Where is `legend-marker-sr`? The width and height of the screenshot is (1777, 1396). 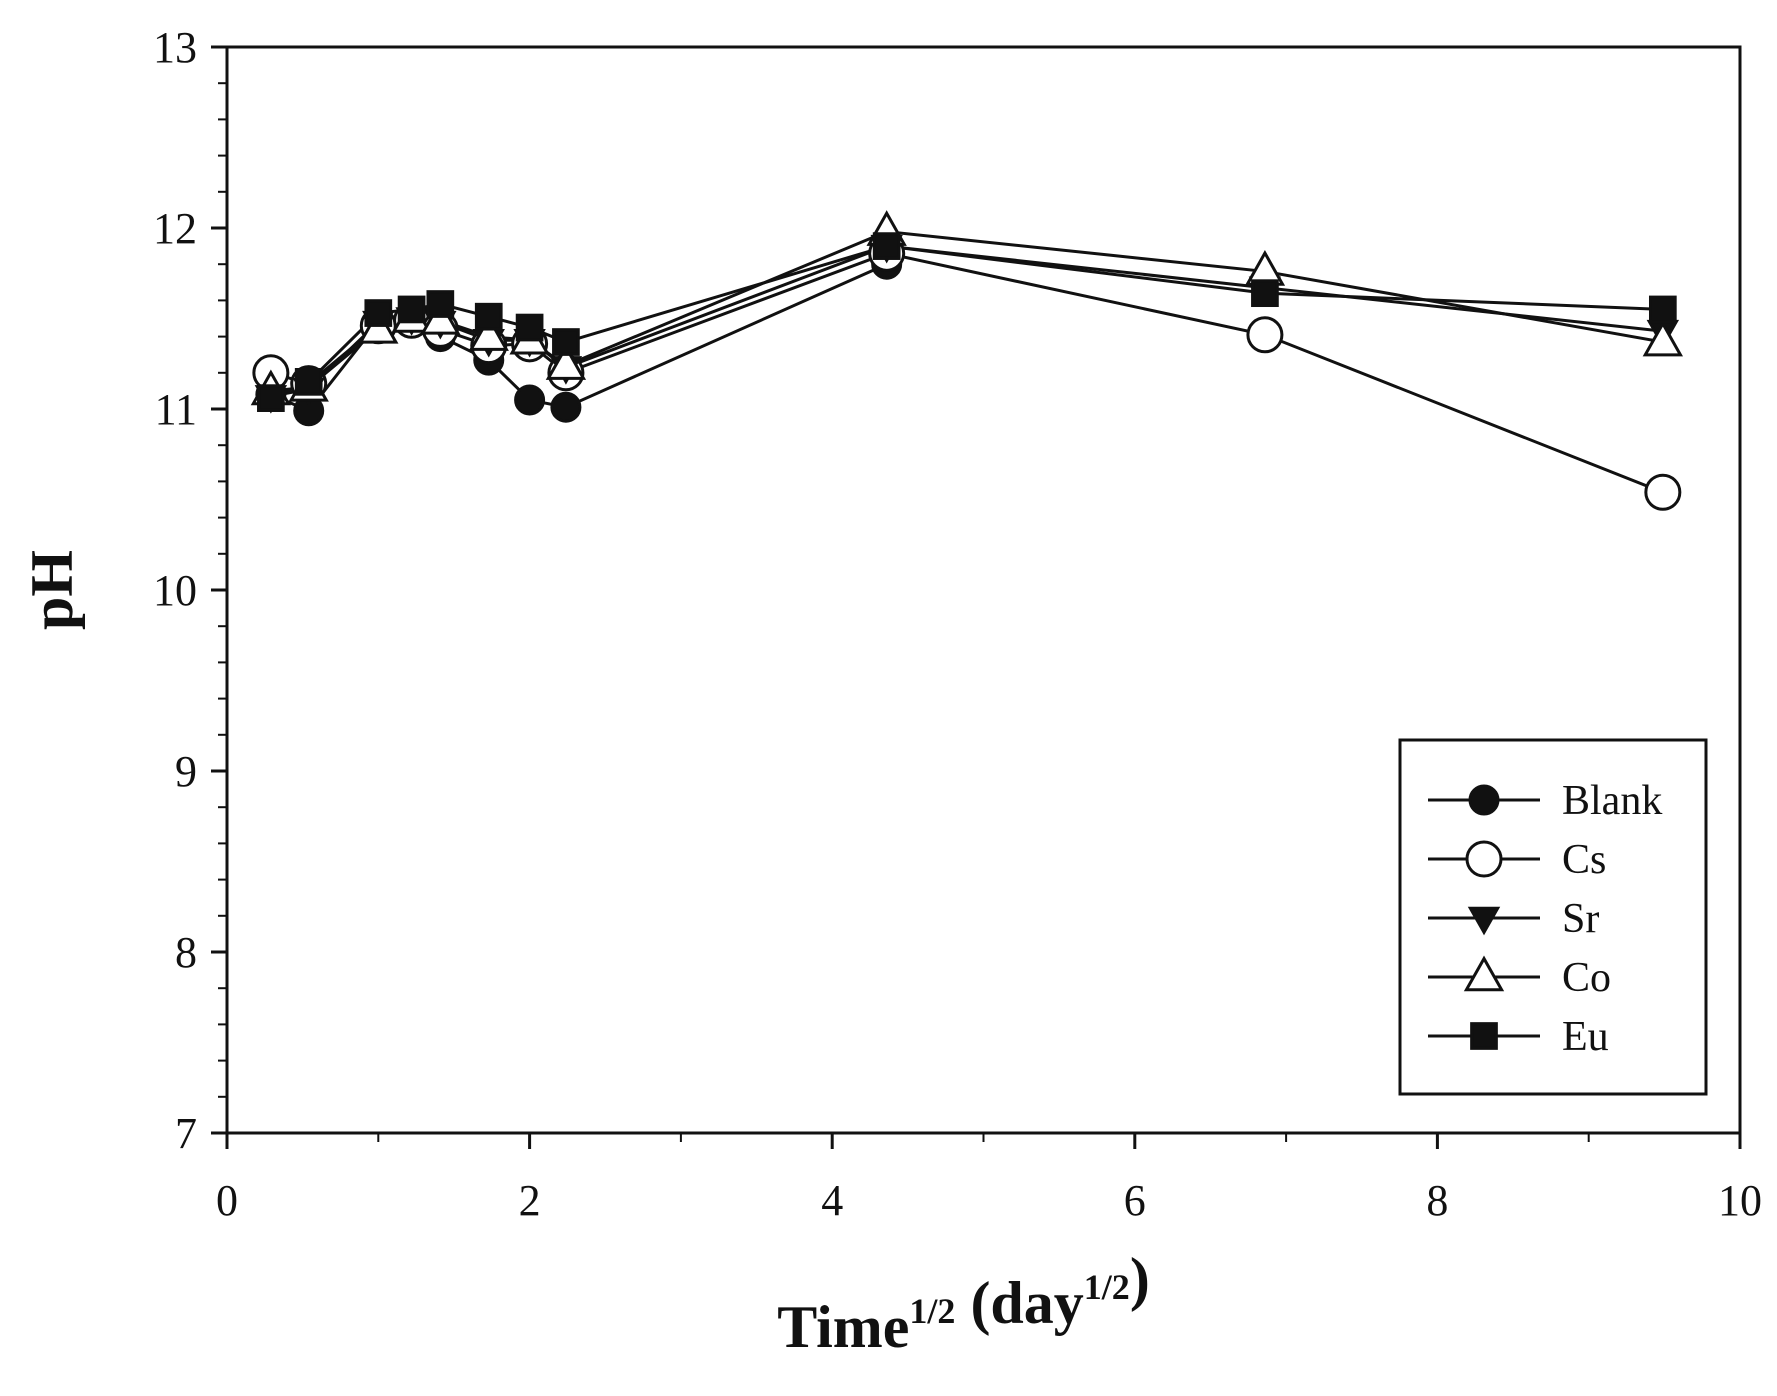 legend-marker-sr is located at coordinates (1484, 921).